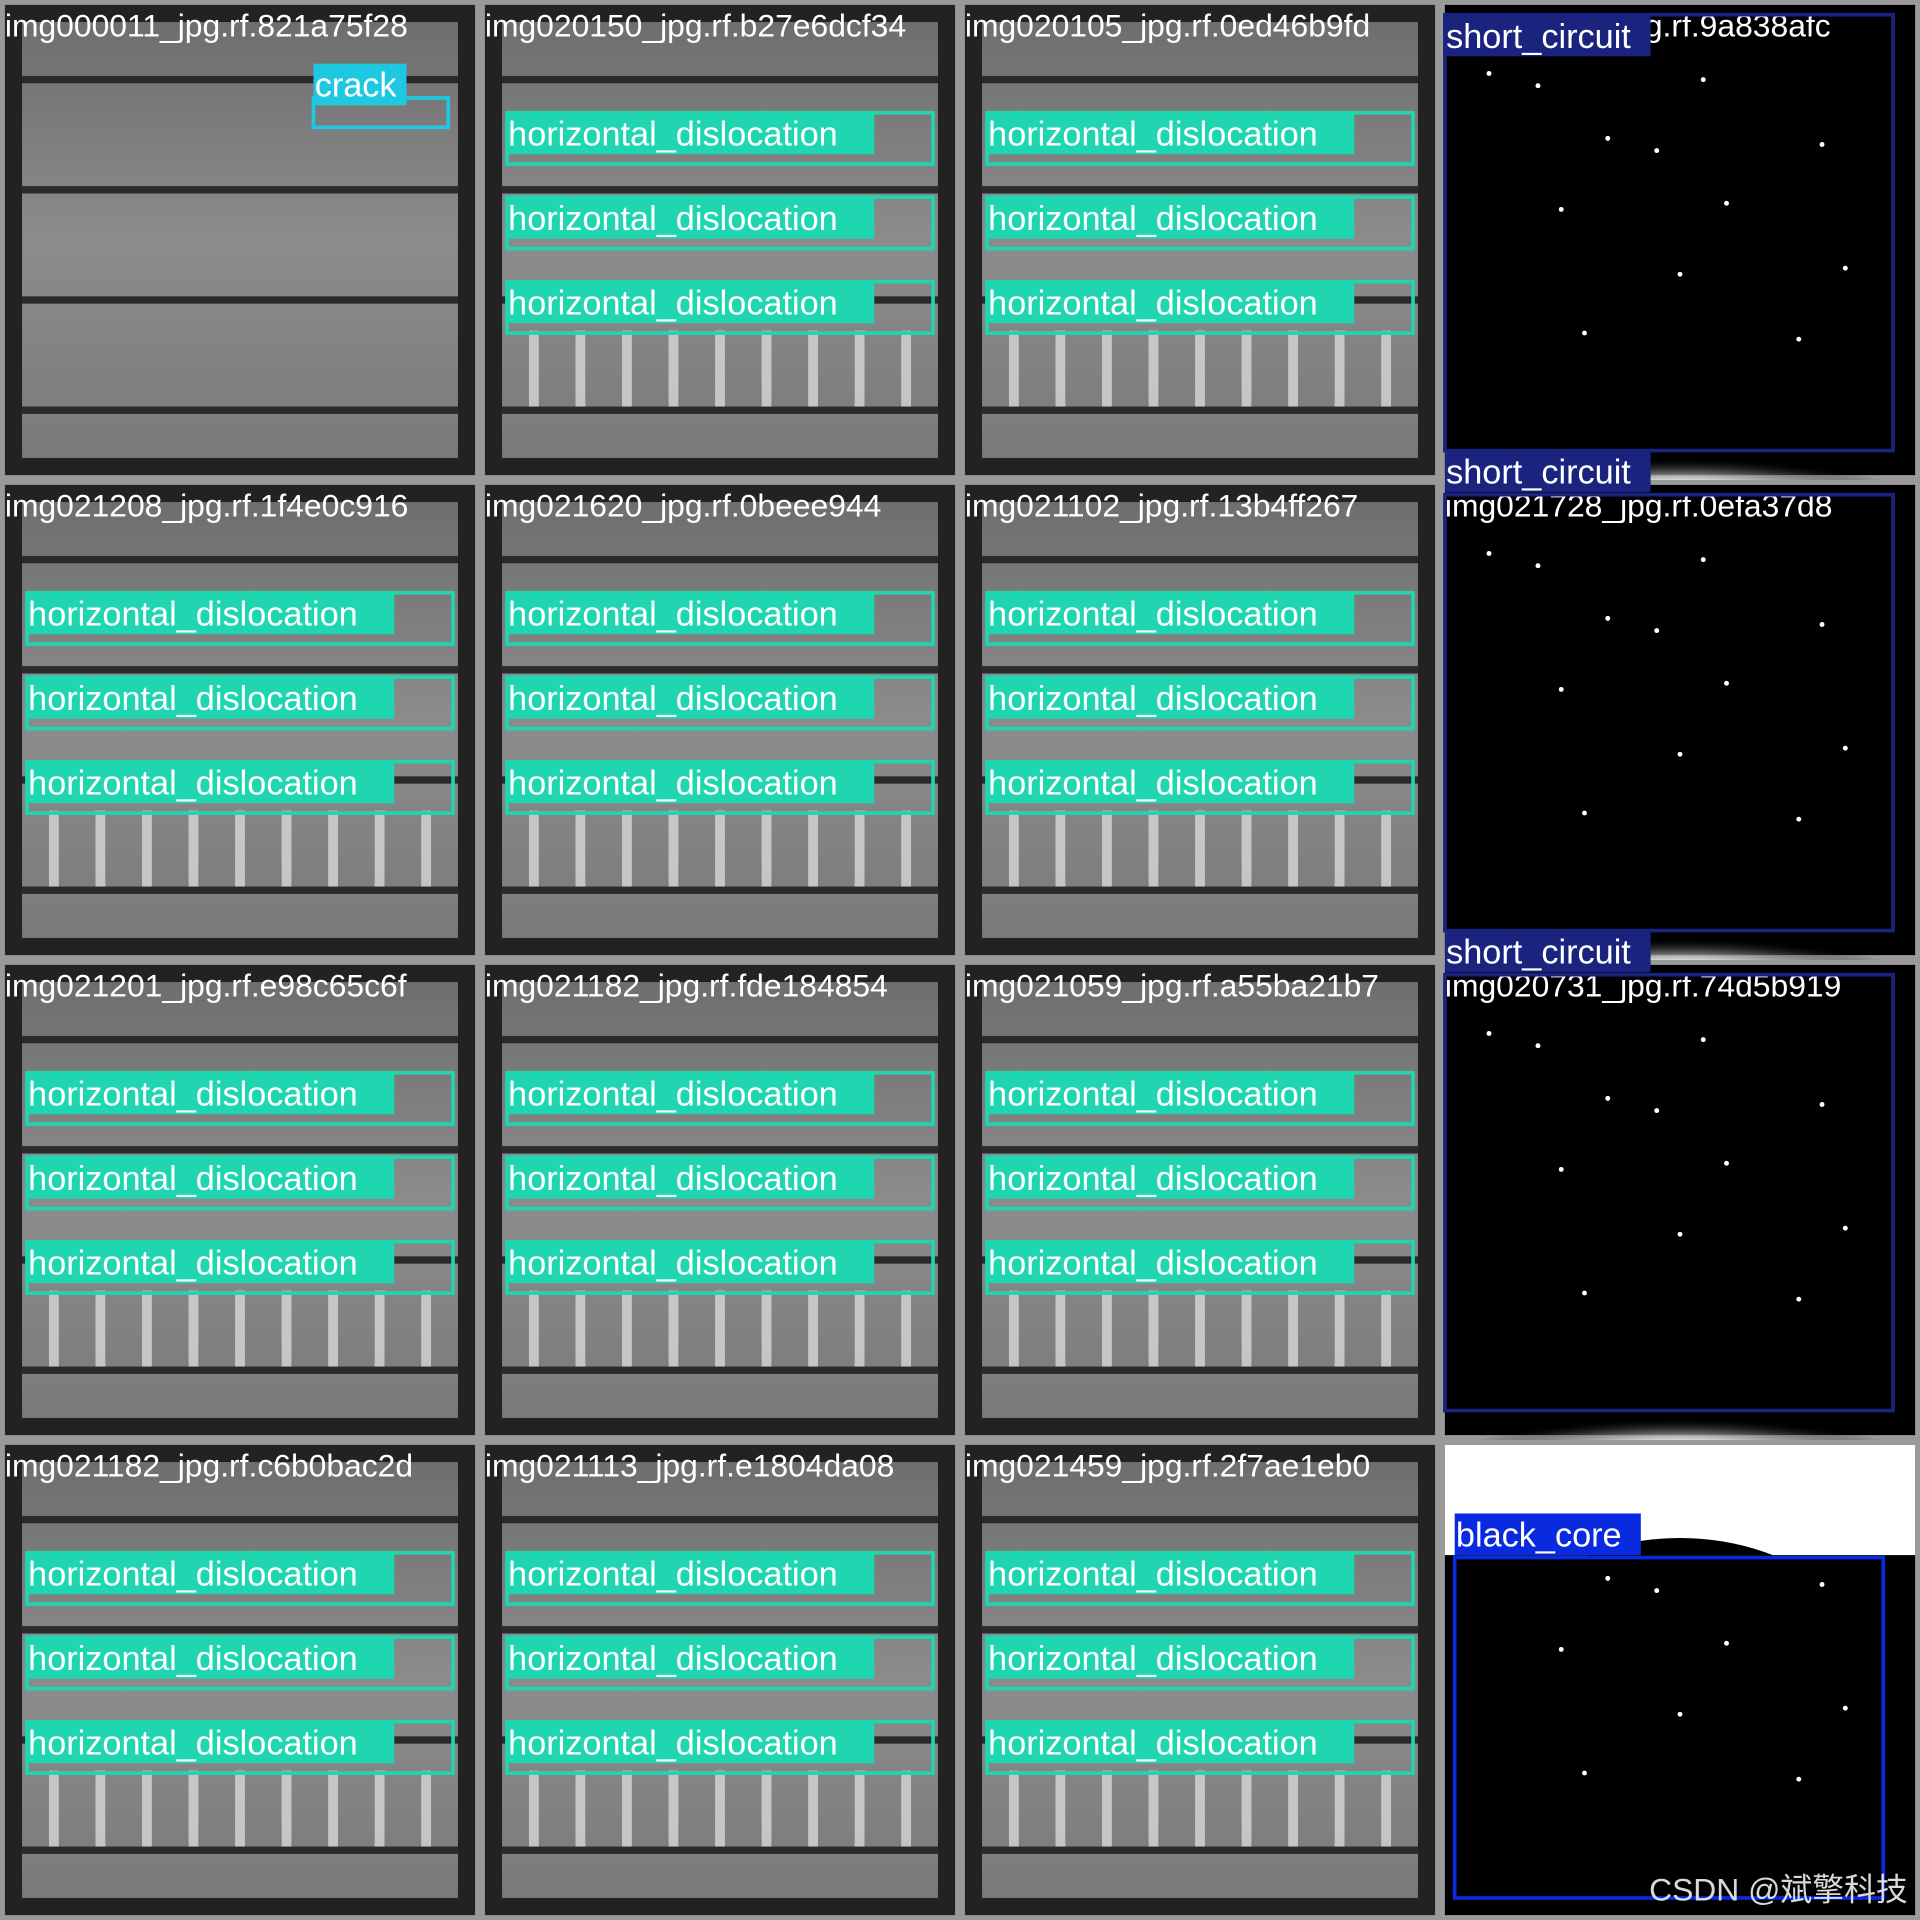 Image resolution: width=1920 pixels, height=1920 pixels. I want to click on file-name: img021459_jpg.rf.2f7ae1eb0, so click(1167, 1466).